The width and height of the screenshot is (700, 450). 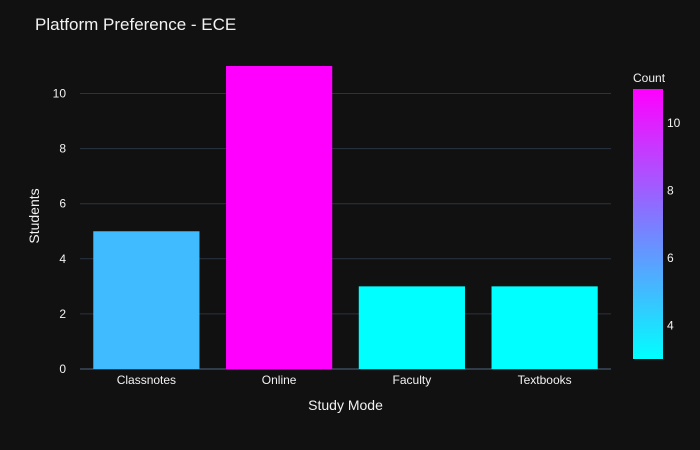 I want to click on x-tick-label: Textbooks, so click(x=545, y=380).